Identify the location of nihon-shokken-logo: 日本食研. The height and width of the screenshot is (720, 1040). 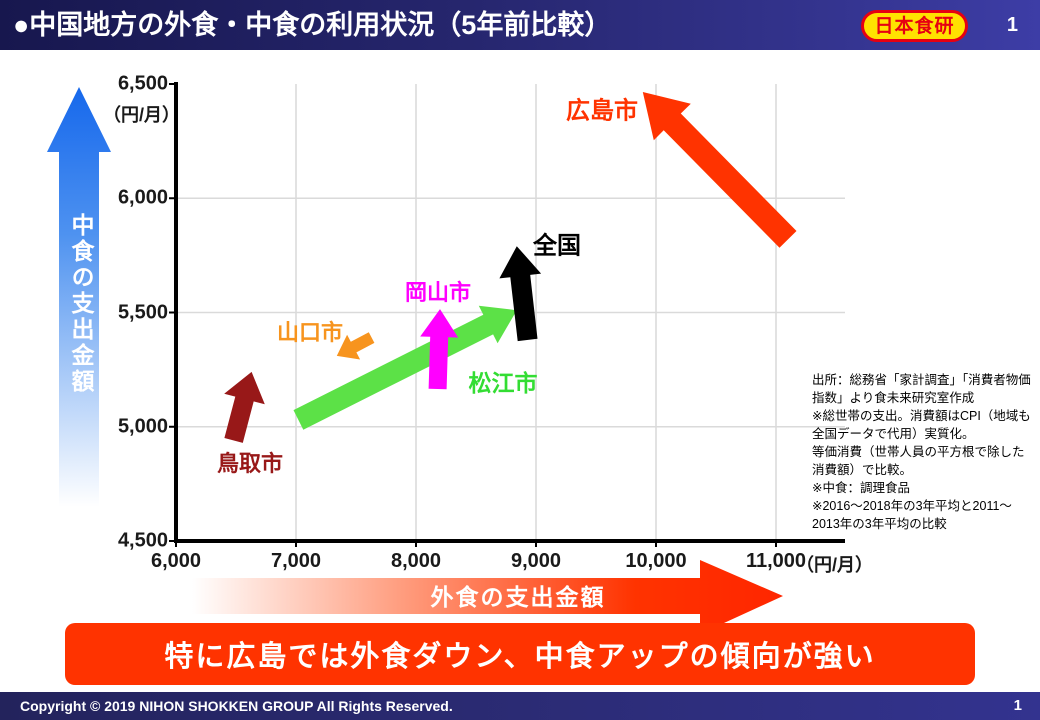
(914, 26).